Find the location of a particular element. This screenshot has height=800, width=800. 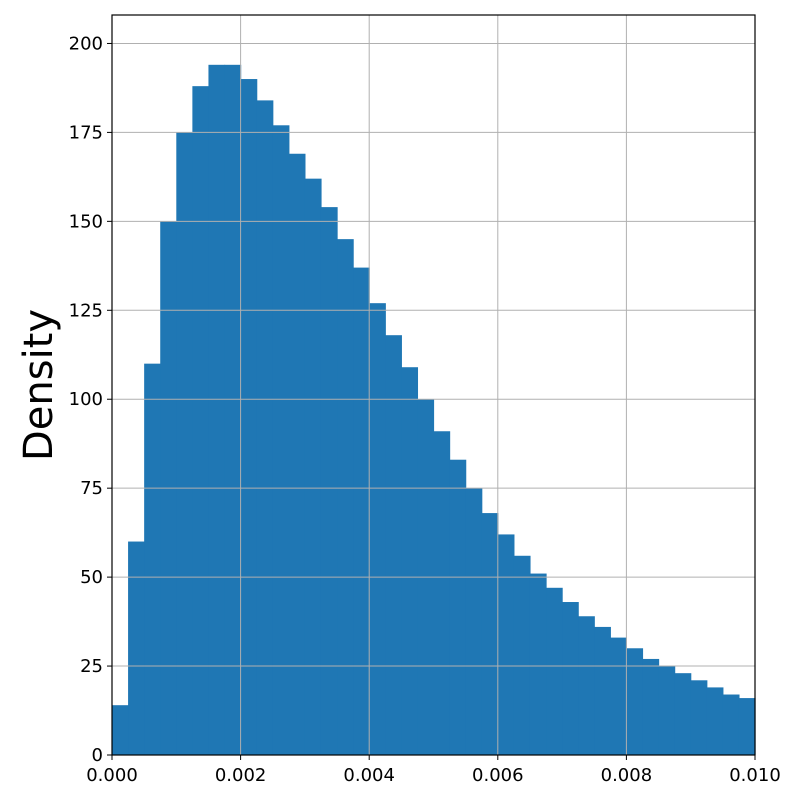

x-tick-label: 0.006 is located at coordinates (498, 775).